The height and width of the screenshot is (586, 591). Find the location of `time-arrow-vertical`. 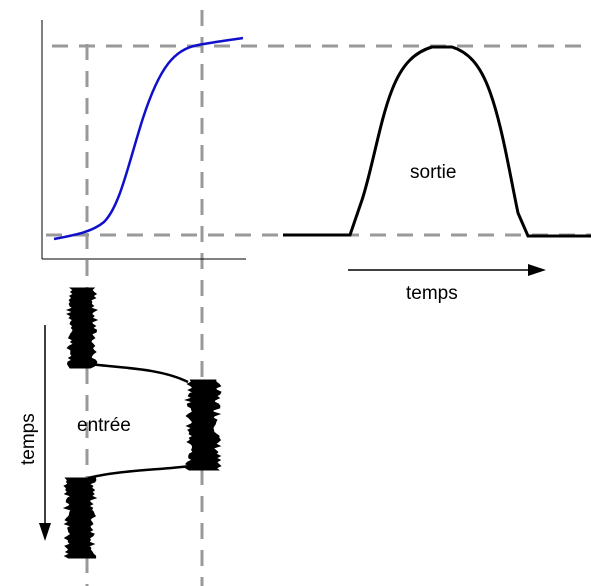

time-arrow-vertical is located at coordinates (45, 433).